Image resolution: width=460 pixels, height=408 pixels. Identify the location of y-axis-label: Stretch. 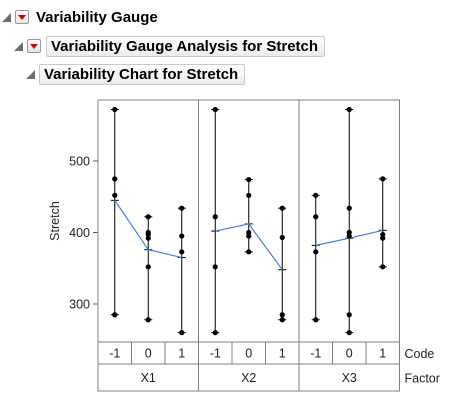
(55, 221).